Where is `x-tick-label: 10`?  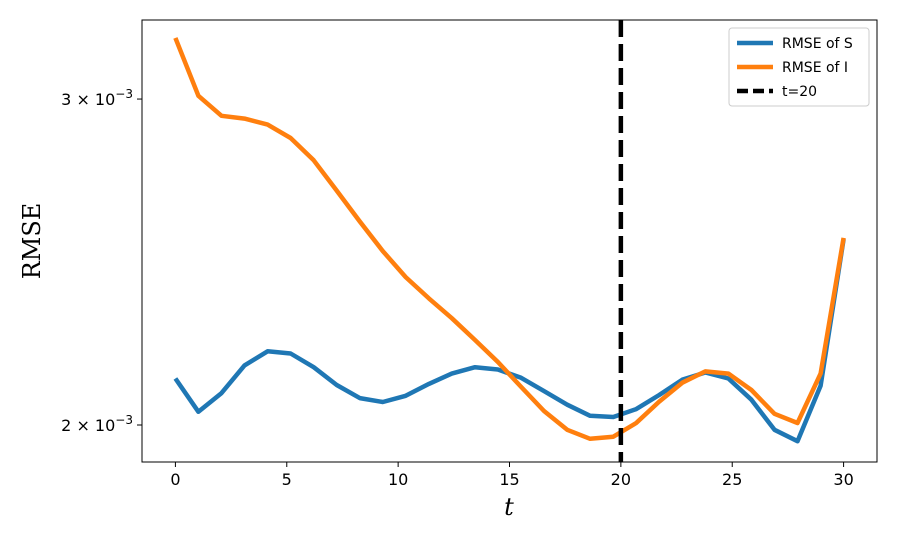 x-tick-label: 10 is located at coordinates (398, 479).